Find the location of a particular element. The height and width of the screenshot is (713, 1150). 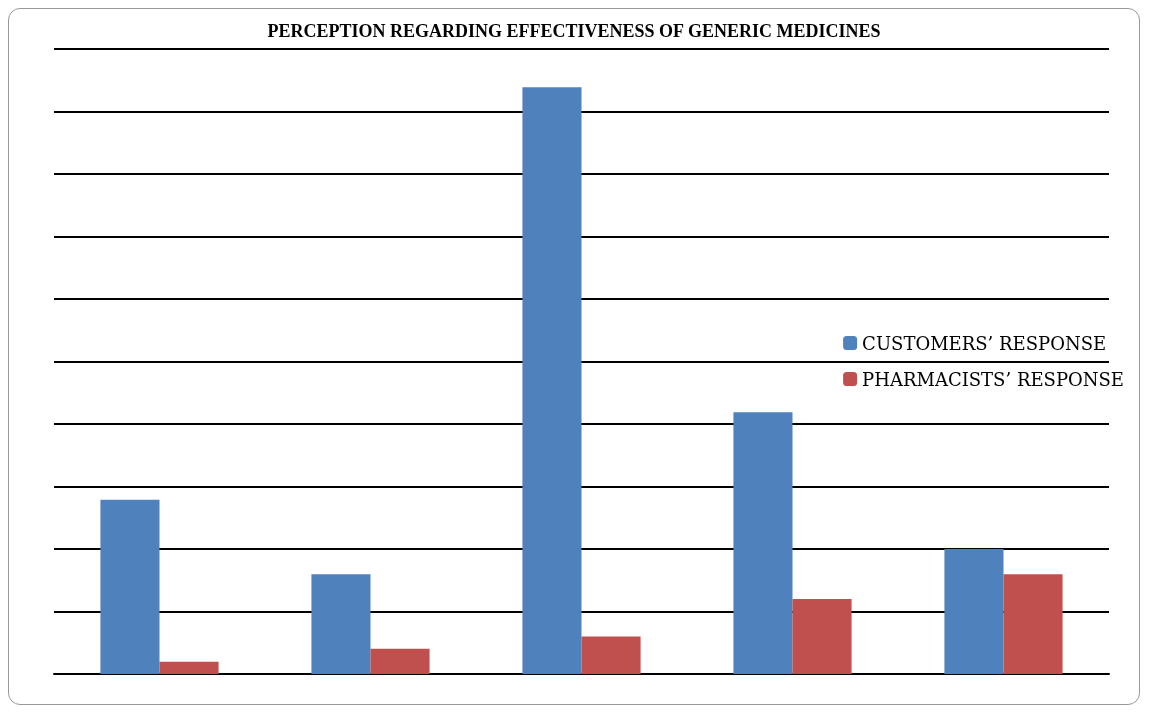

chart-title: PERCEPTION REGARDING EFFECTIVENESS OF GENERIC MEDICINES is located at coordinates (574, 31).